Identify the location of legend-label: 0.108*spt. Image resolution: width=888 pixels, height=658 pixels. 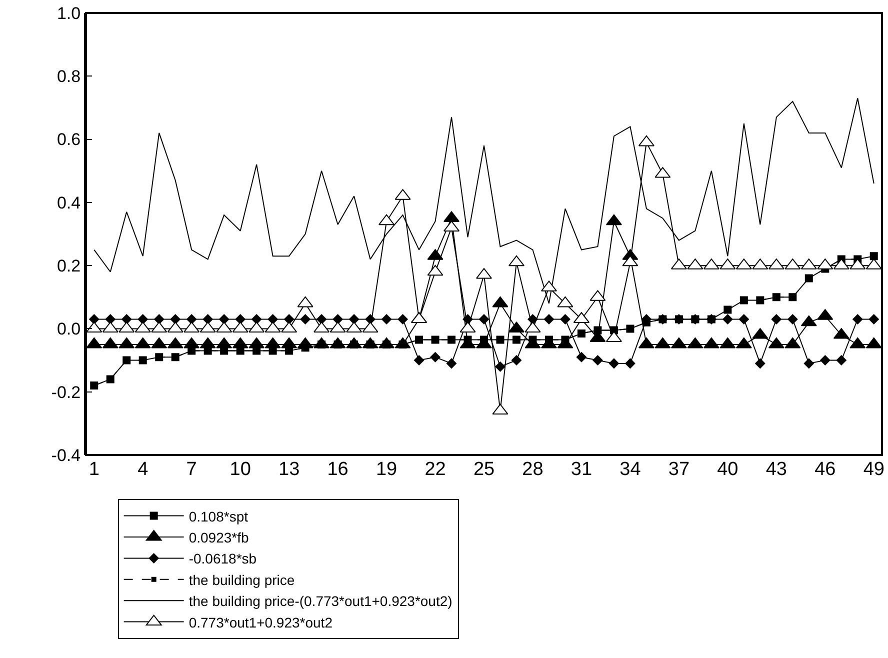
(218, 516).